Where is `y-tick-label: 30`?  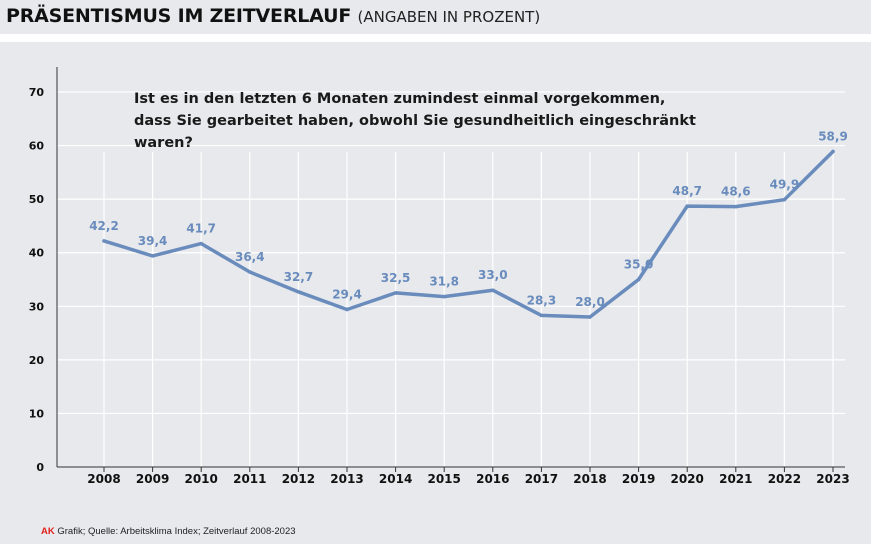 y-tick-label: 30 is located at coordinates (37, 306).